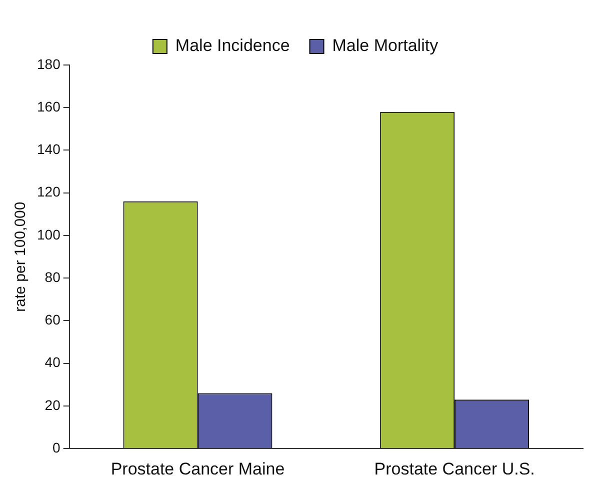 The height and width of the screenshot is (491, 601). Describe the element at coordinates (52, 362) in the screenshot. I see `y-tick-label: 40` at that location.